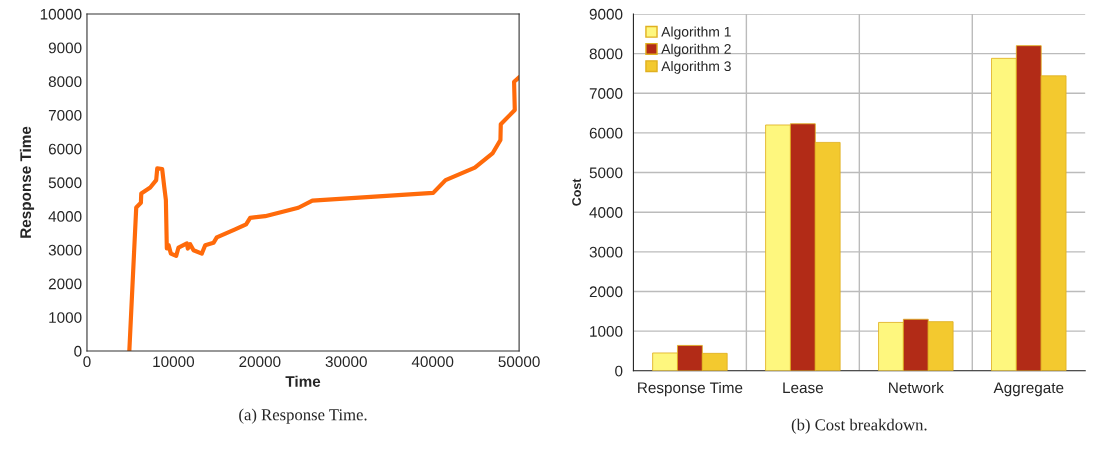  I want to click on x-tick-label: Lease, so click(803, 388).